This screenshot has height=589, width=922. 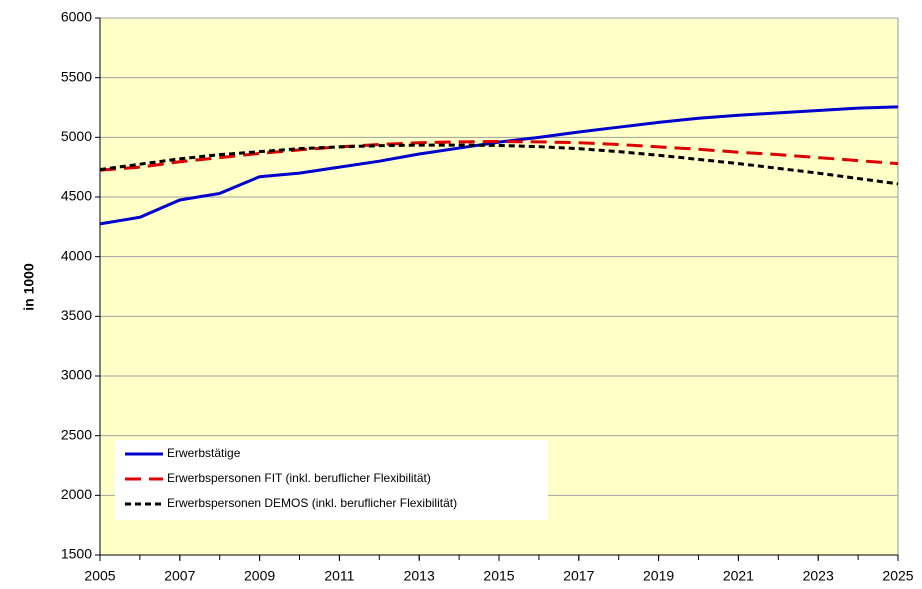 I want to click on y-tick-label: 5500, so click(x=76, y=76).